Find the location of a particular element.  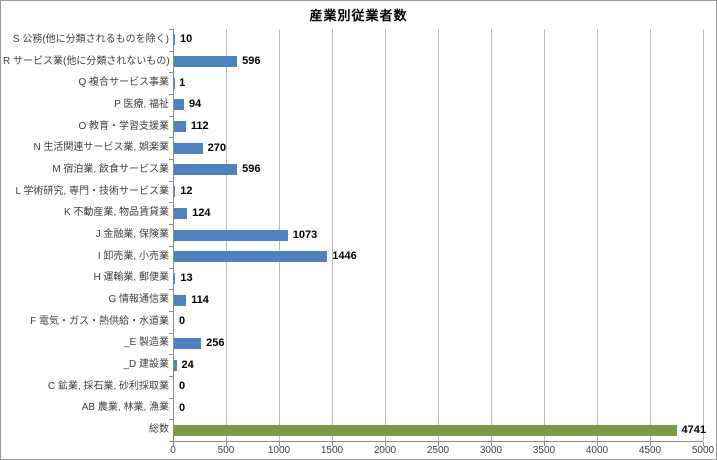

value-label: 1446 is located at coordinates (344, 256).